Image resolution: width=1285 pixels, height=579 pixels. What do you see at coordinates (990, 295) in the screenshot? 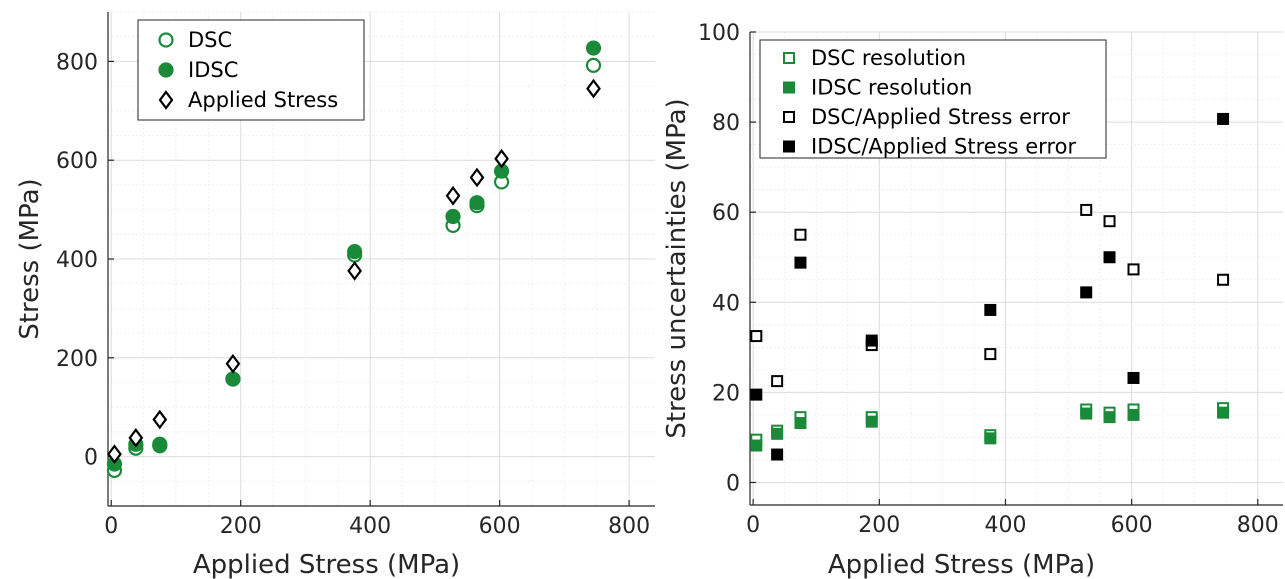
I see `series-dsc-applied-stress-error` at bounding box center [990, 295].